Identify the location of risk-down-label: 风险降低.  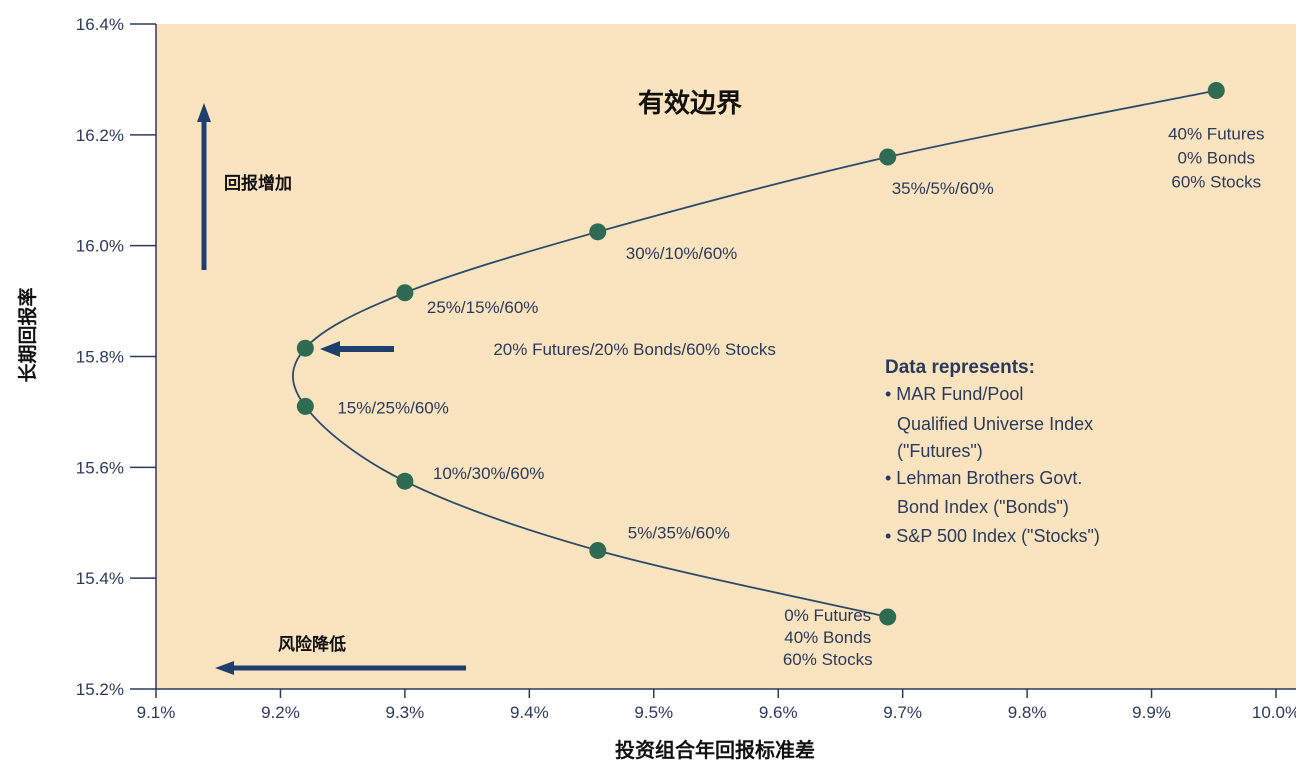
(312, 644).